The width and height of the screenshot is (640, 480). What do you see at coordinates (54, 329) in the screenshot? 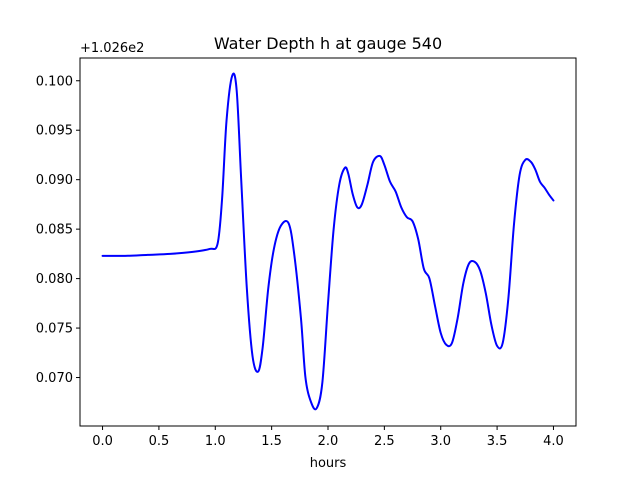
I see `y-tick-label: 0.075` at bounding box center [54, 329].